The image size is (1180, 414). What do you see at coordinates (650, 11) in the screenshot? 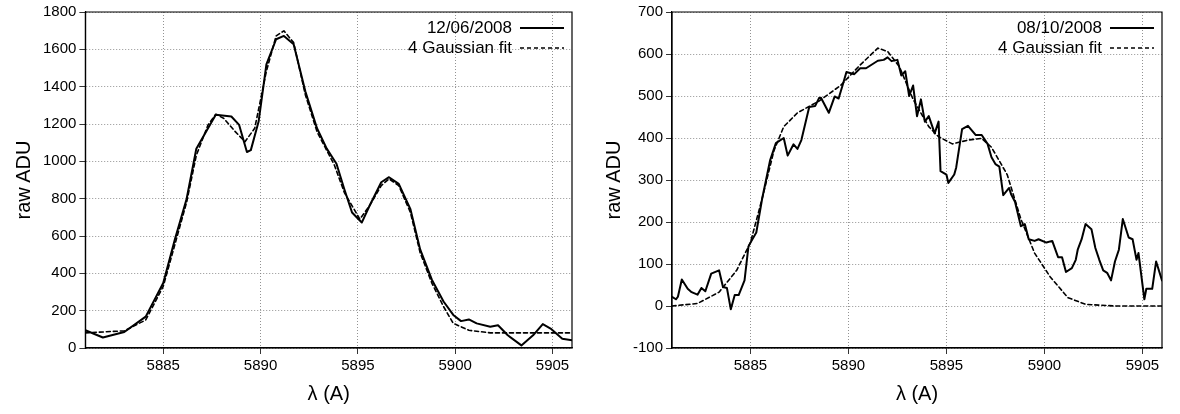
I see `y-tick-label: 700` at bounding box center [650, 11].